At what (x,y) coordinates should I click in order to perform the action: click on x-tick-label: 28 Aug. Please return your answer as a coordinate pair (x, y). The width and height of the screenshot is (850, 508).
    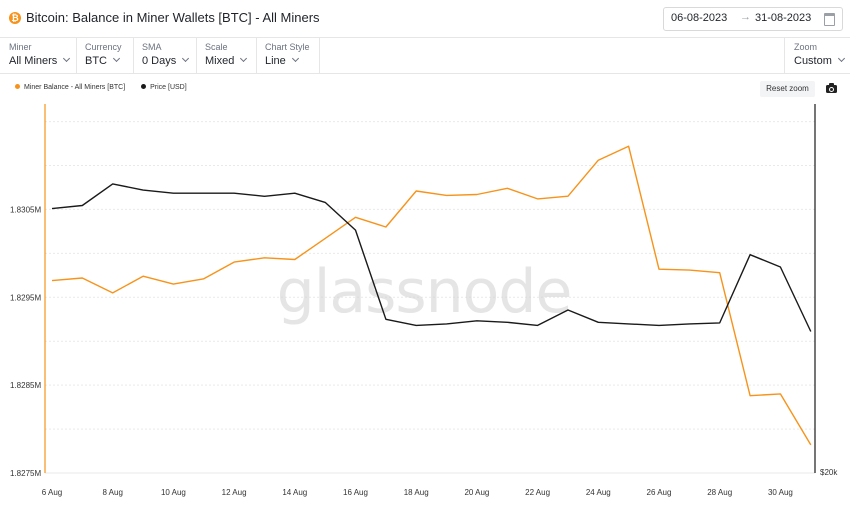
    Looking at the image, I should click on (719, 492).